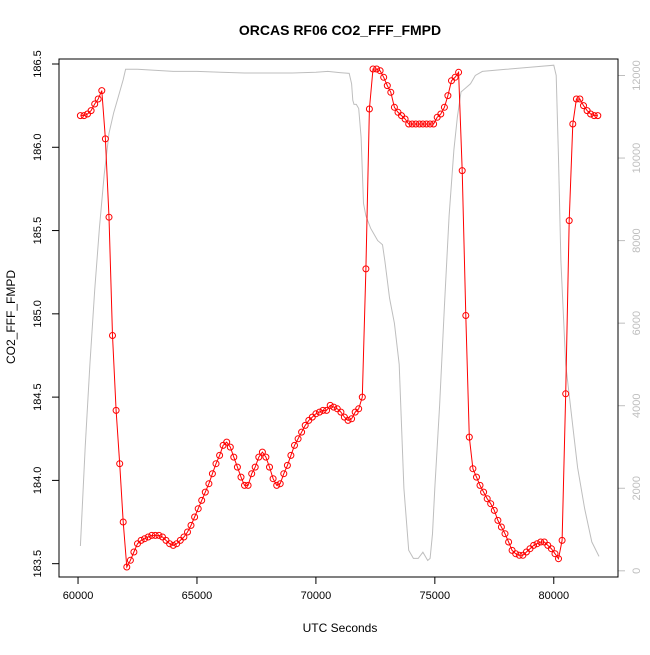 The height and width of the screenshot is (655, 650). What do you see at coordinates (38, 564) in the screenshot?
I see `y-tick-label: 183.5` at bounding box center [38, 564].